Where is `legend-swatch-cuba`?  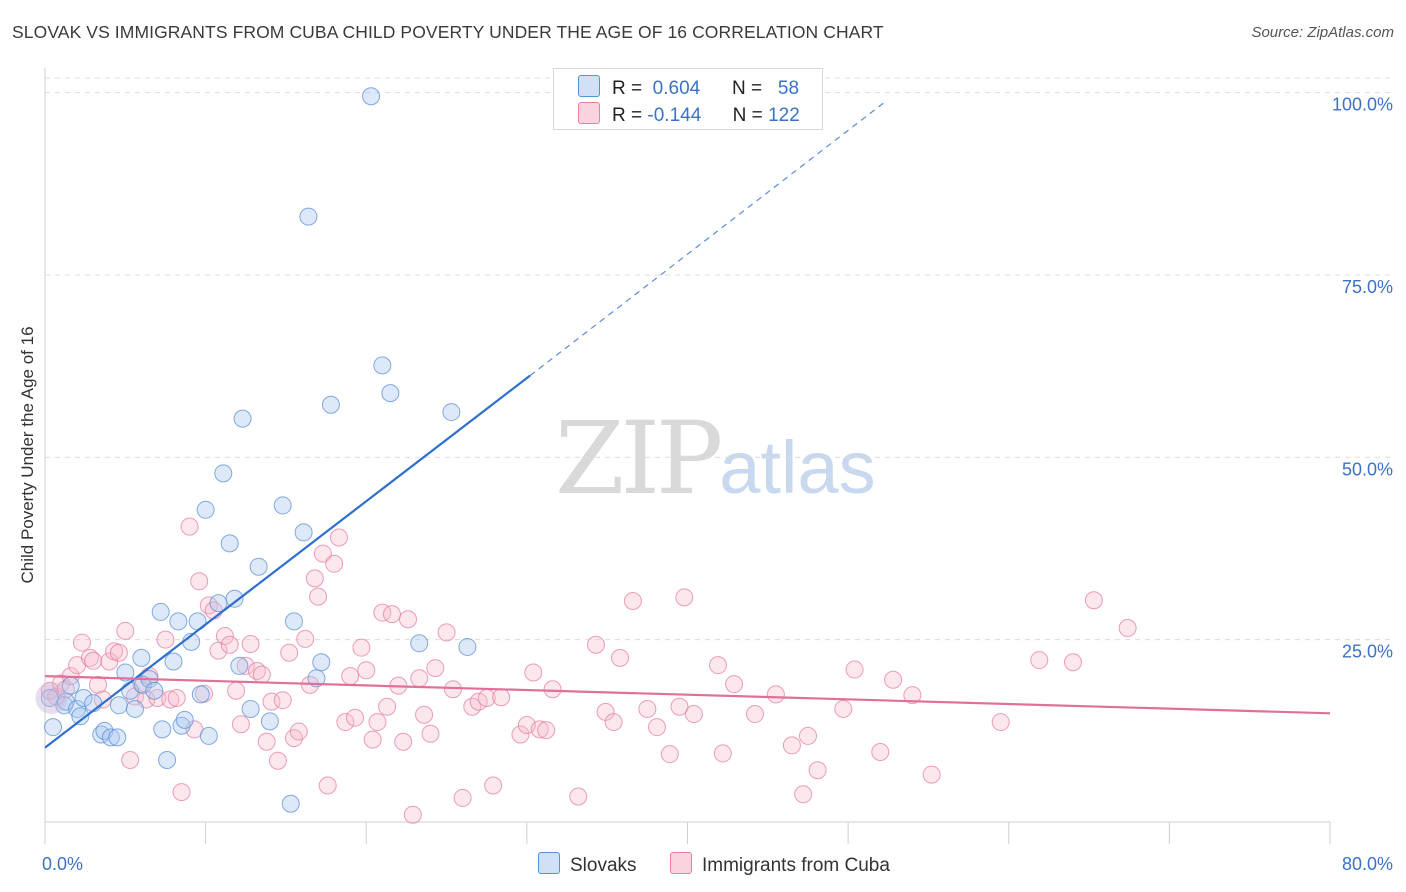
legend-swatch-cuba is located at coordinates (589, 113).